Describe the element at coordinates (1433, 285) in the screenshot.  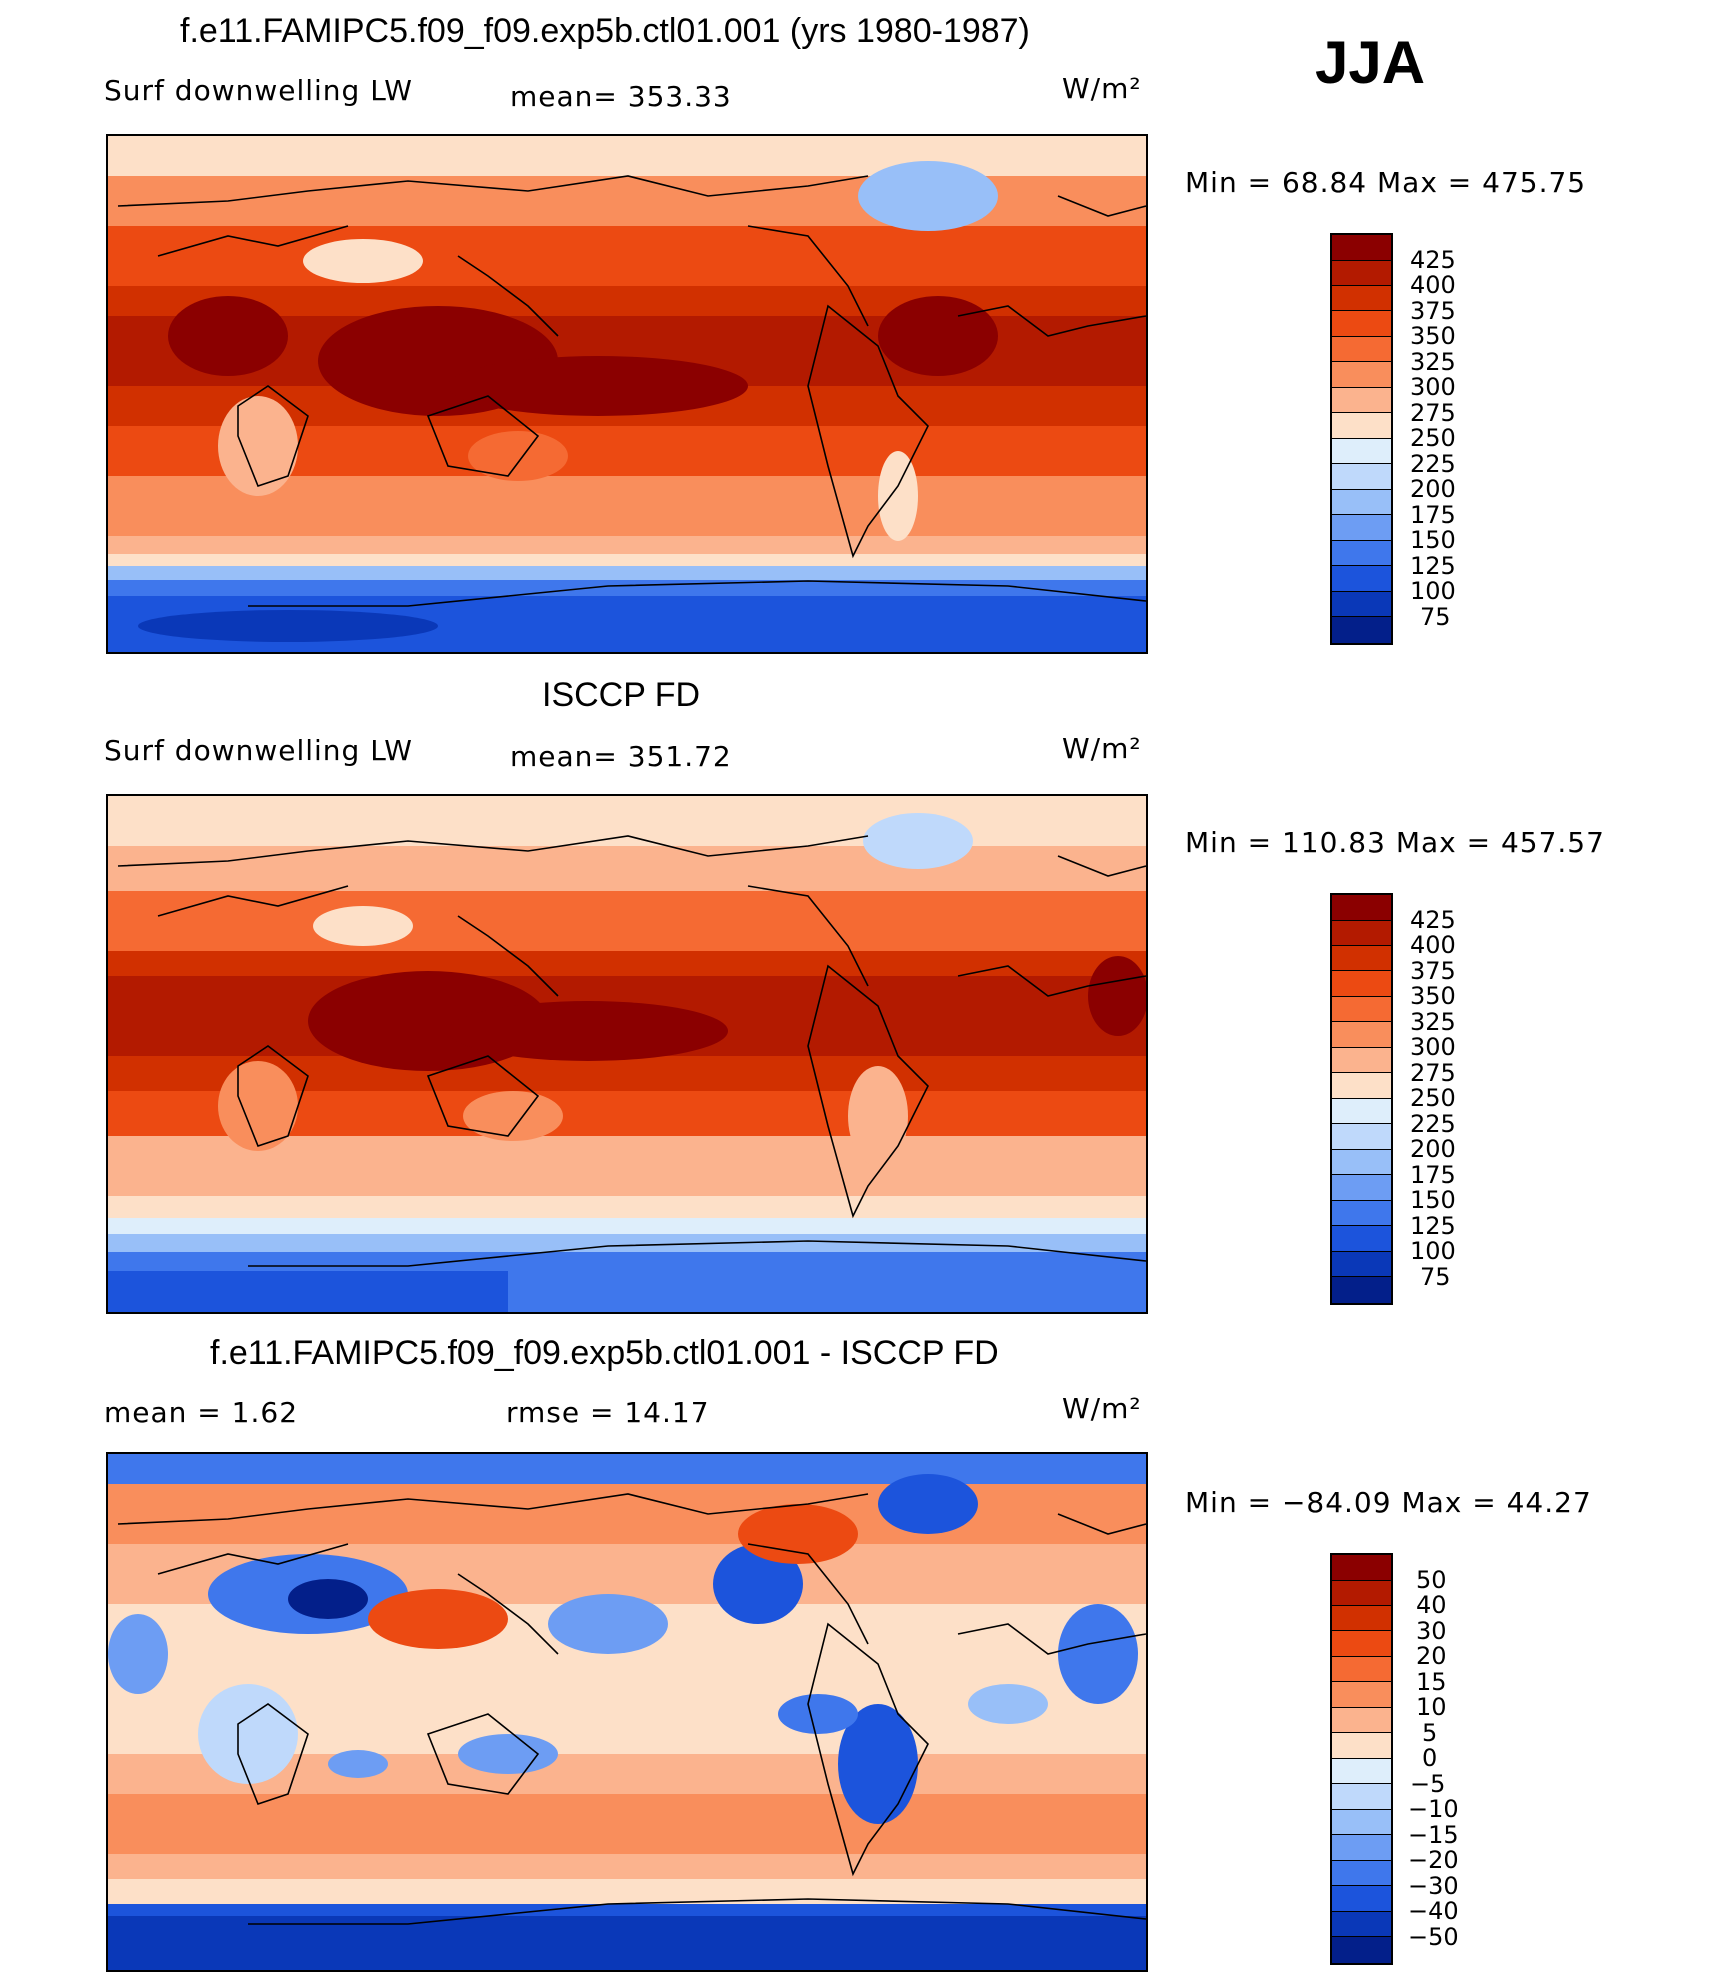
I see `panel1-colorbar-label: 400` at that location.